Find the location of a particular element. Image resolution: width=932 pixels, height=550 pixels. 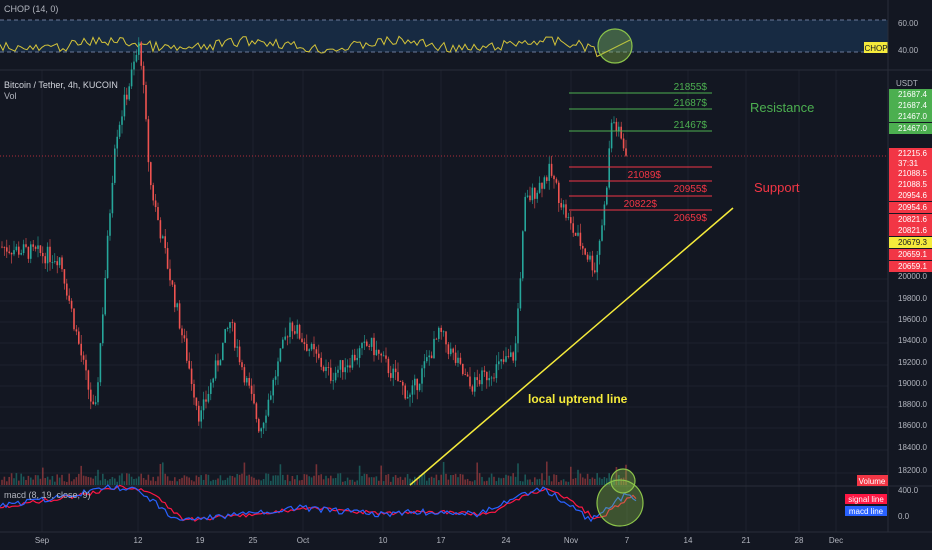

price-tick: 21215.6 is located at coordinates (912, 153).